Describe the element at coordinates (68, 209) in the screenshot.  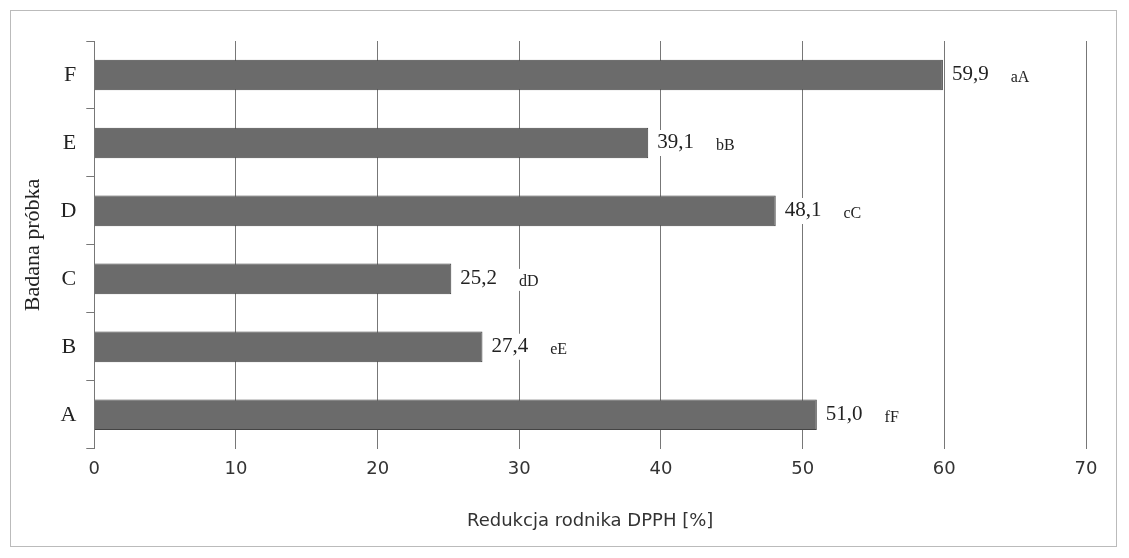
I see `y-tick-label: D` at that location.